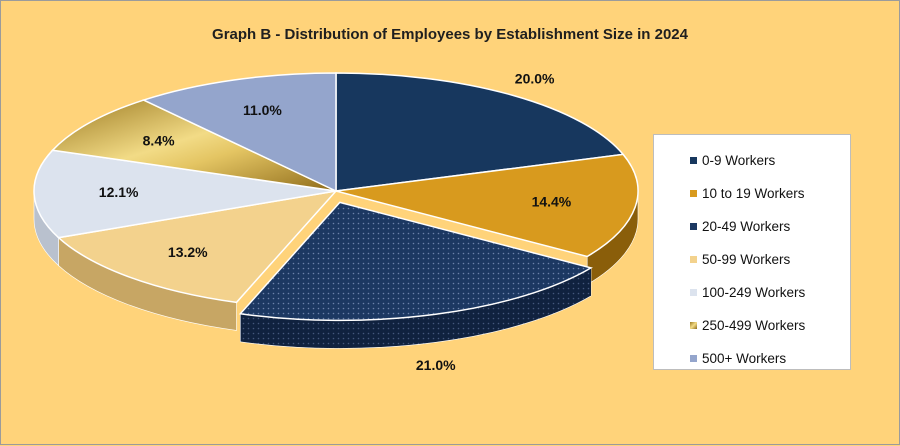 The width and height of the screenshot is (900, 446). What do you see at coordinates (487, 205) in the screenshot?
I see `pie-slice-10-to-19-workers` at bounding box center [487, 205].